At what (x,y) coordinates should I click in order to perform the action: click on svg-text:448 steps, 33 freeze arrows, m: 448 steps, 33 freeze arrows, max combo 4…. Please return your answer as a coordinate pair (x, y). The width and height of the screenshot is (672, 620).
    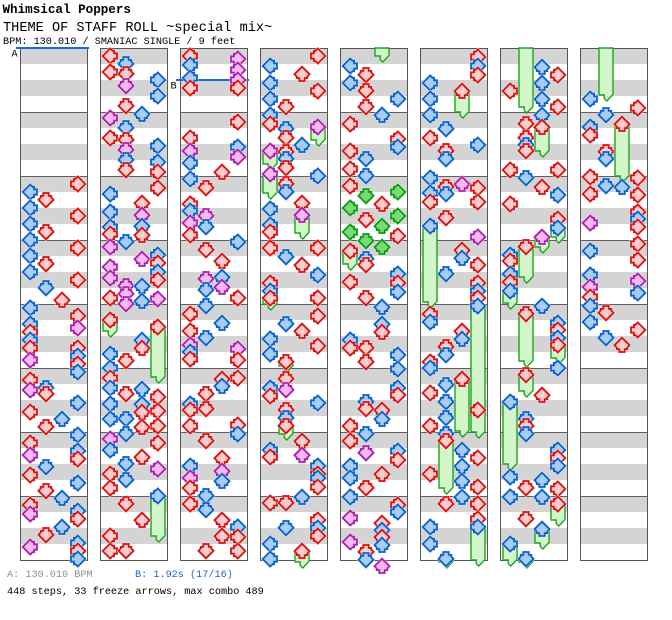
    Looking at the image, I should click on (135, 592).